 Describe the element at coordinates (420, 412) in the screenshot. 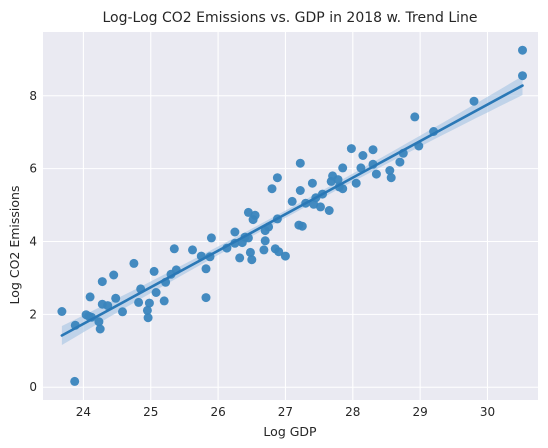

I see `x-tick-label: 29` at that location.